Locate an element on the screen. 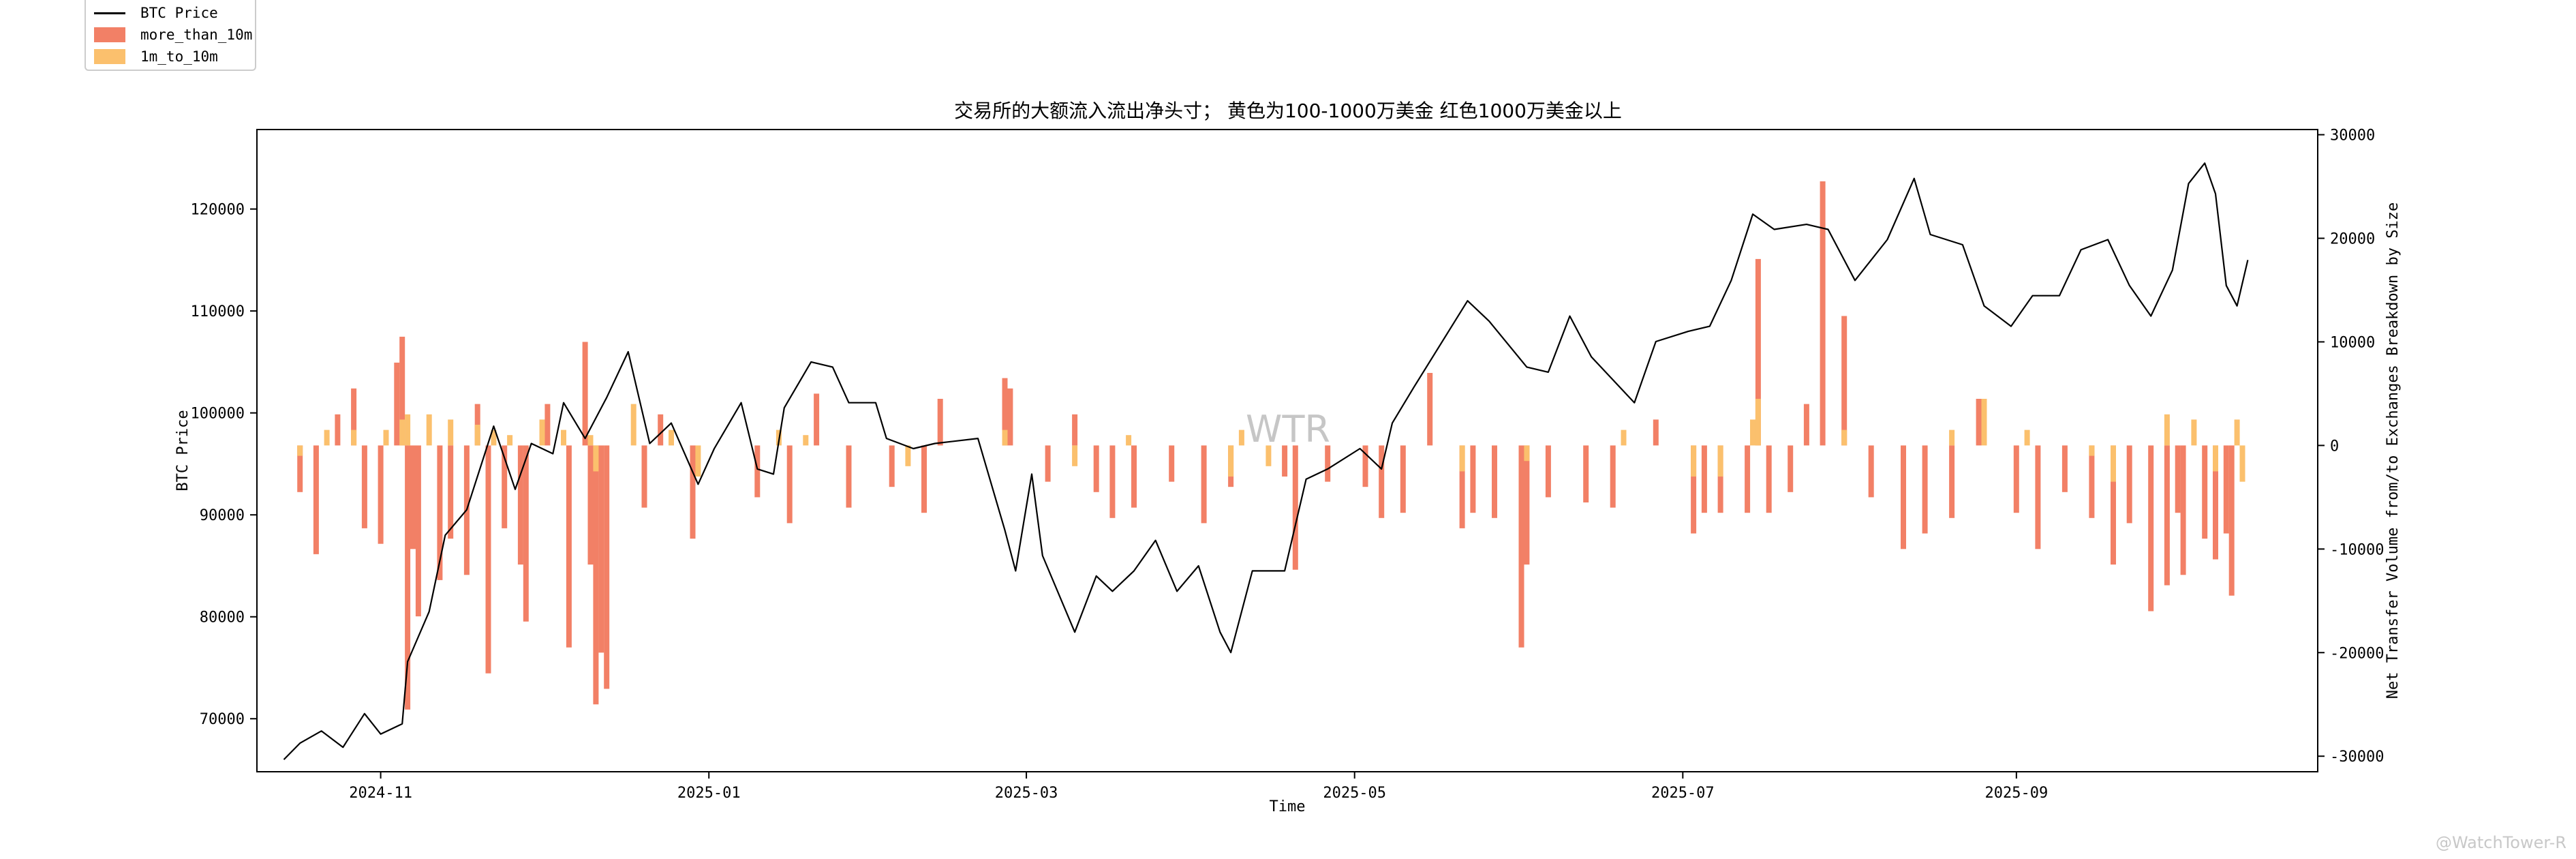 This screenshot has width=2576, height=859. legend-item-more-than-10m: more_than_10m is located at coordinates (173, 35).